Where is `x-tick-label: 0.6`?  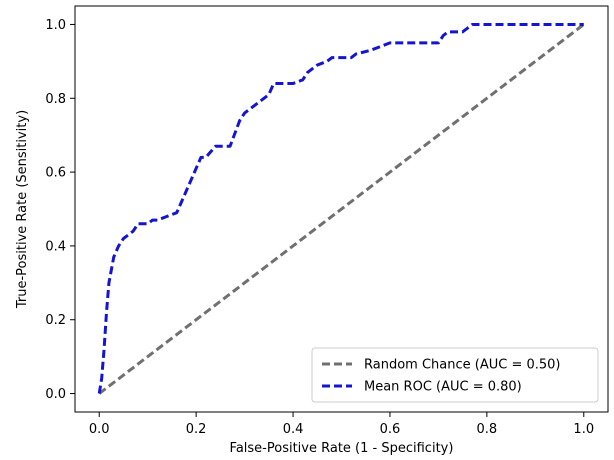
x-tick-label: 0.6 is located at coordinates (390, 429).